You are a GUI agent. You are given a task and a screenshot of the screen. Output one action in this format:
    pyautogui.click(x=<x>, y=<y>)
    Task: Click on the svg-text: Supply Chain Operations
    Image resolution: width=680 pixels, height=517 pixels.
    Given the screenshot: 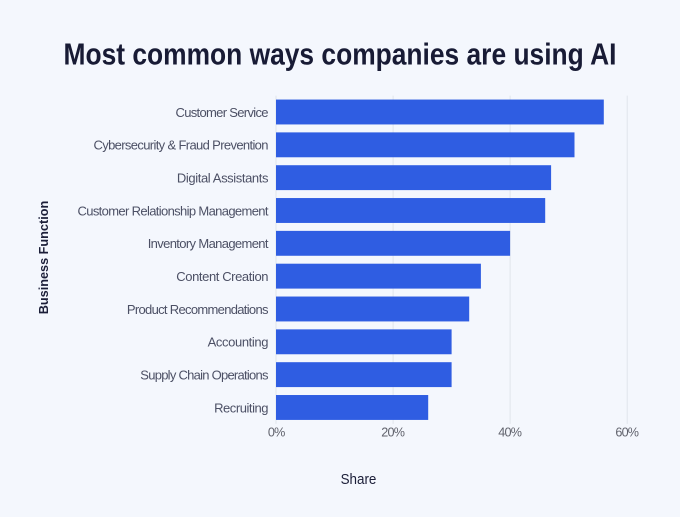 What is the action you would take?
    pyautogui.click(x=204, y=374)
    